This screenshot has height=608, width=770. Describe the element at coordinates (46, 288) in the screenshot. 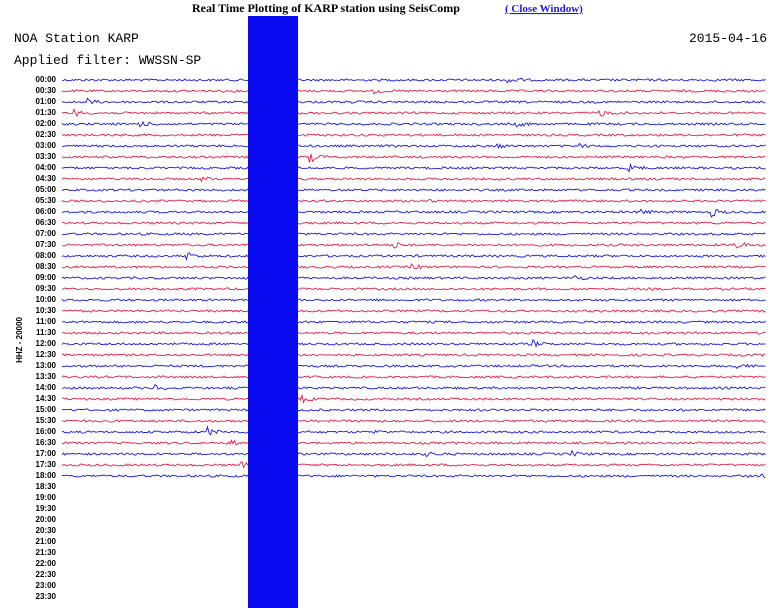

I see `time-label: 09:30` at that location.